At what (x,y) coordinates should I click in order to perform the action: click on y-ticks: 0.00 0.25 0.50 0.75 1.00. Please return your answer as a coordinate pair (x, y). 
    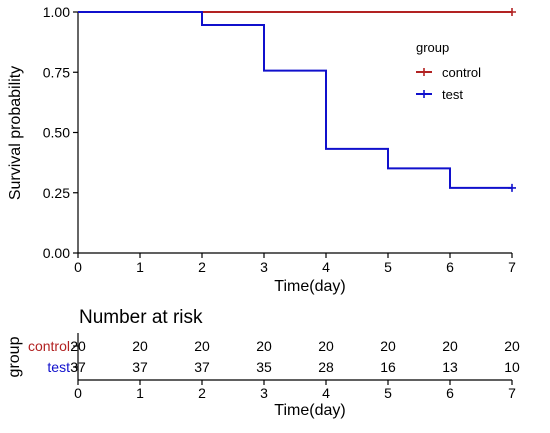
    Looking at the image, I should click on (60, 132).